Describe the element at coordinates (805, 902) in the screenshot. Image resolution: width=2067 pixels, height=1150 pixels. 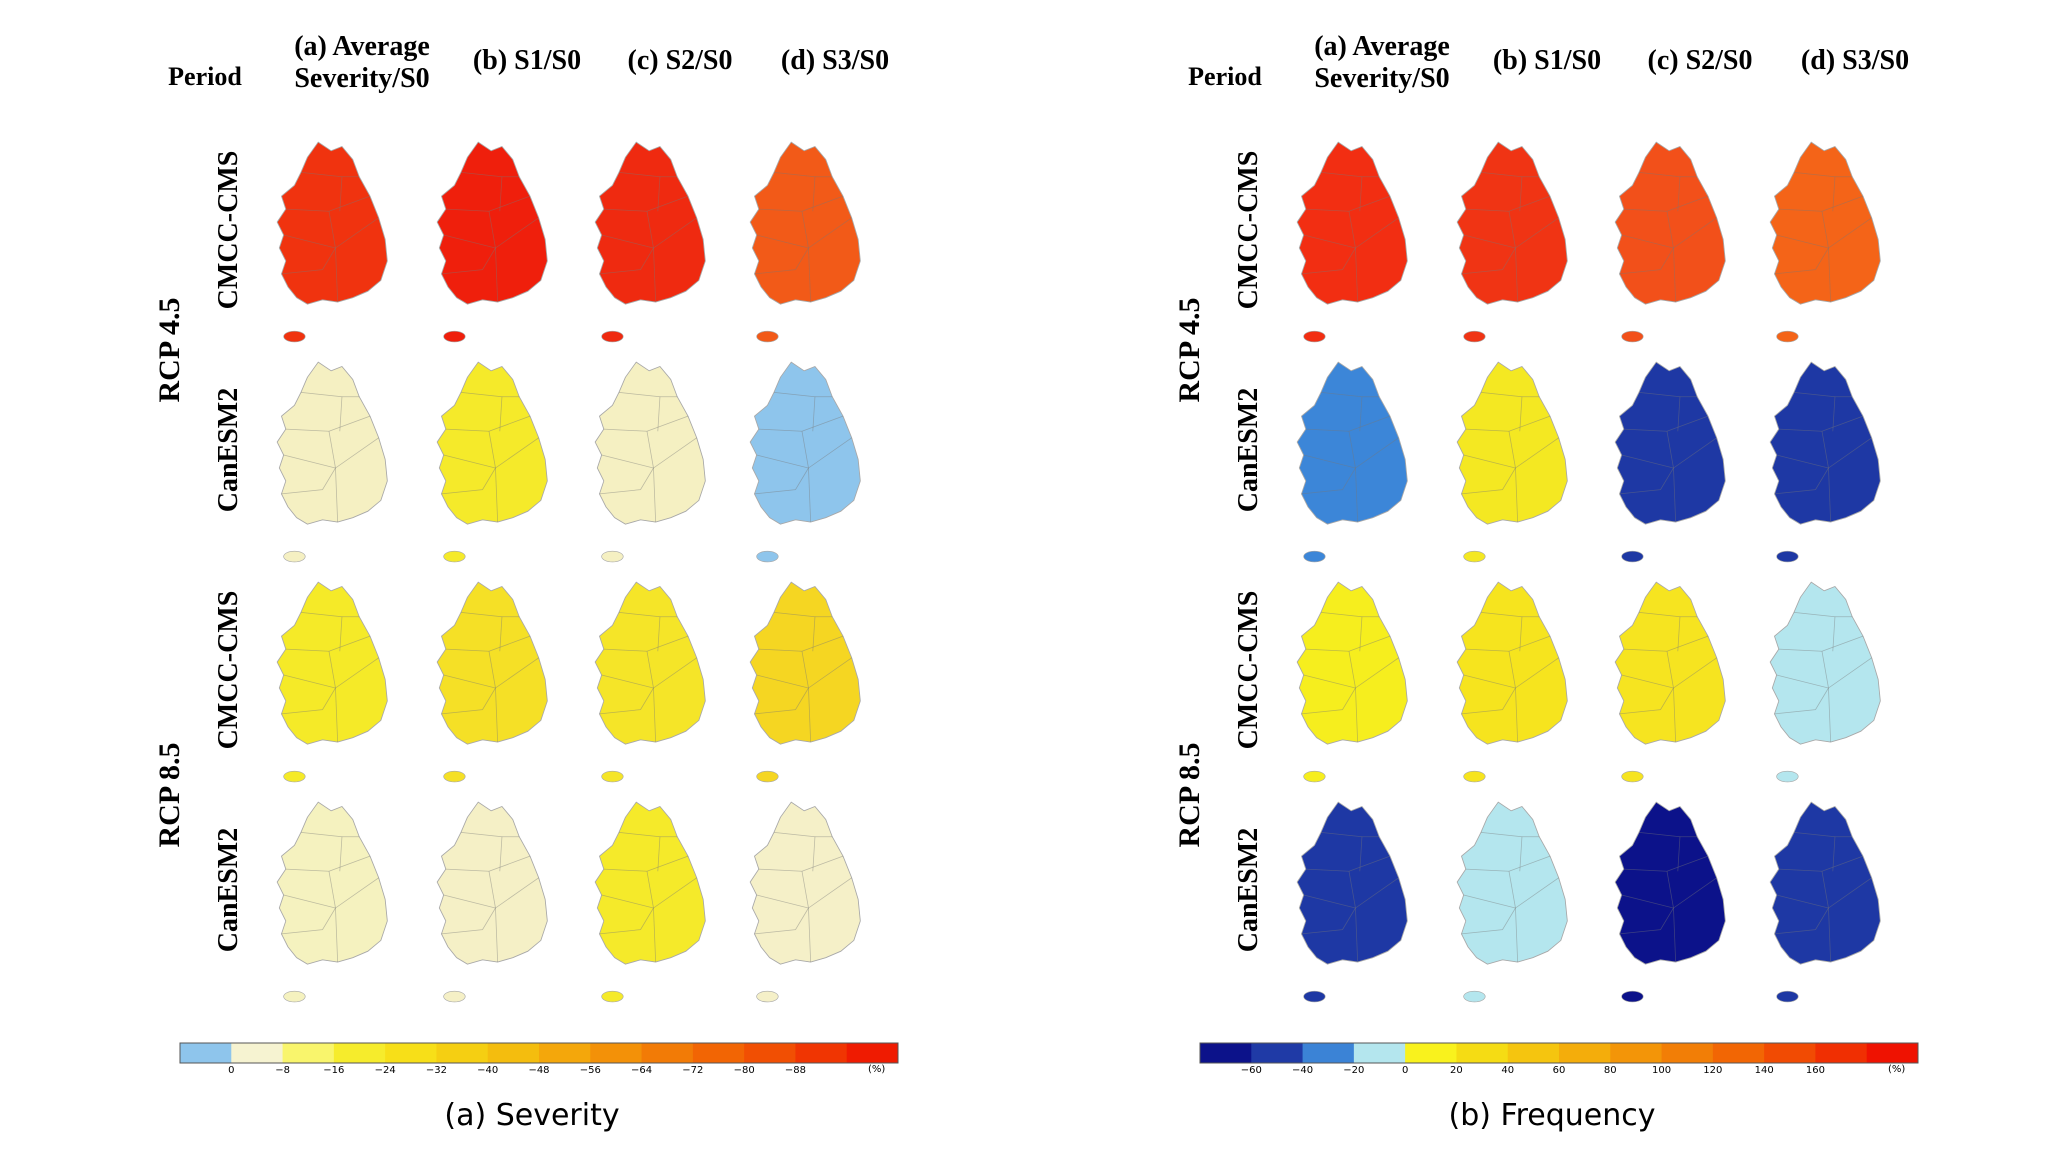
I see `severity-map-r4-c4` at that location.